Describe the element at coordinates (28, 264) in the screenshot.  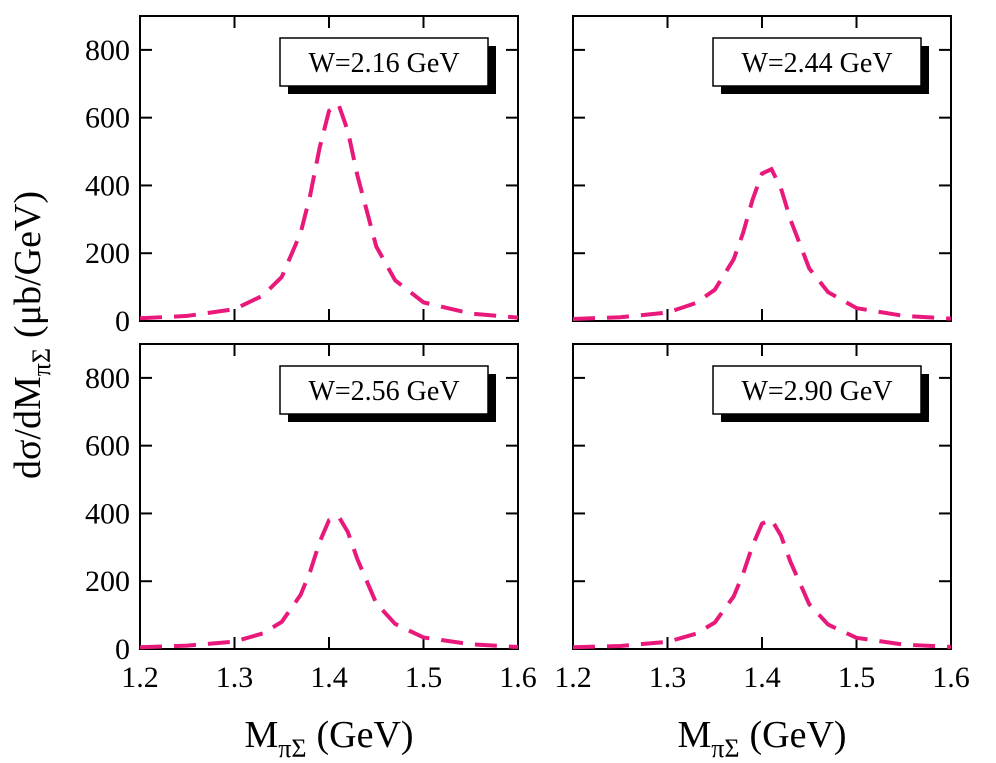
I see `y-label-unit: (μb/GeV)` at that location.